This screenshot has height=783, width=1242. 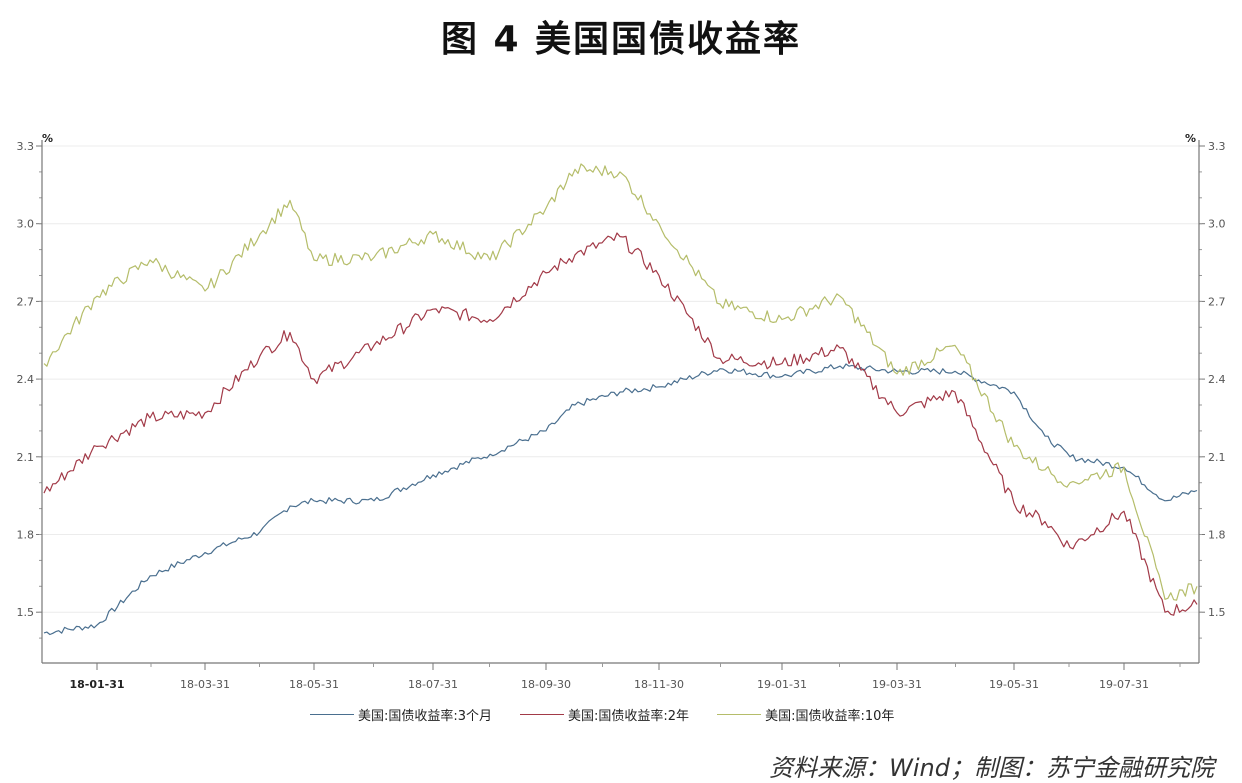 I want to click on legend-swatch-2y, so click(x=542, y=714).